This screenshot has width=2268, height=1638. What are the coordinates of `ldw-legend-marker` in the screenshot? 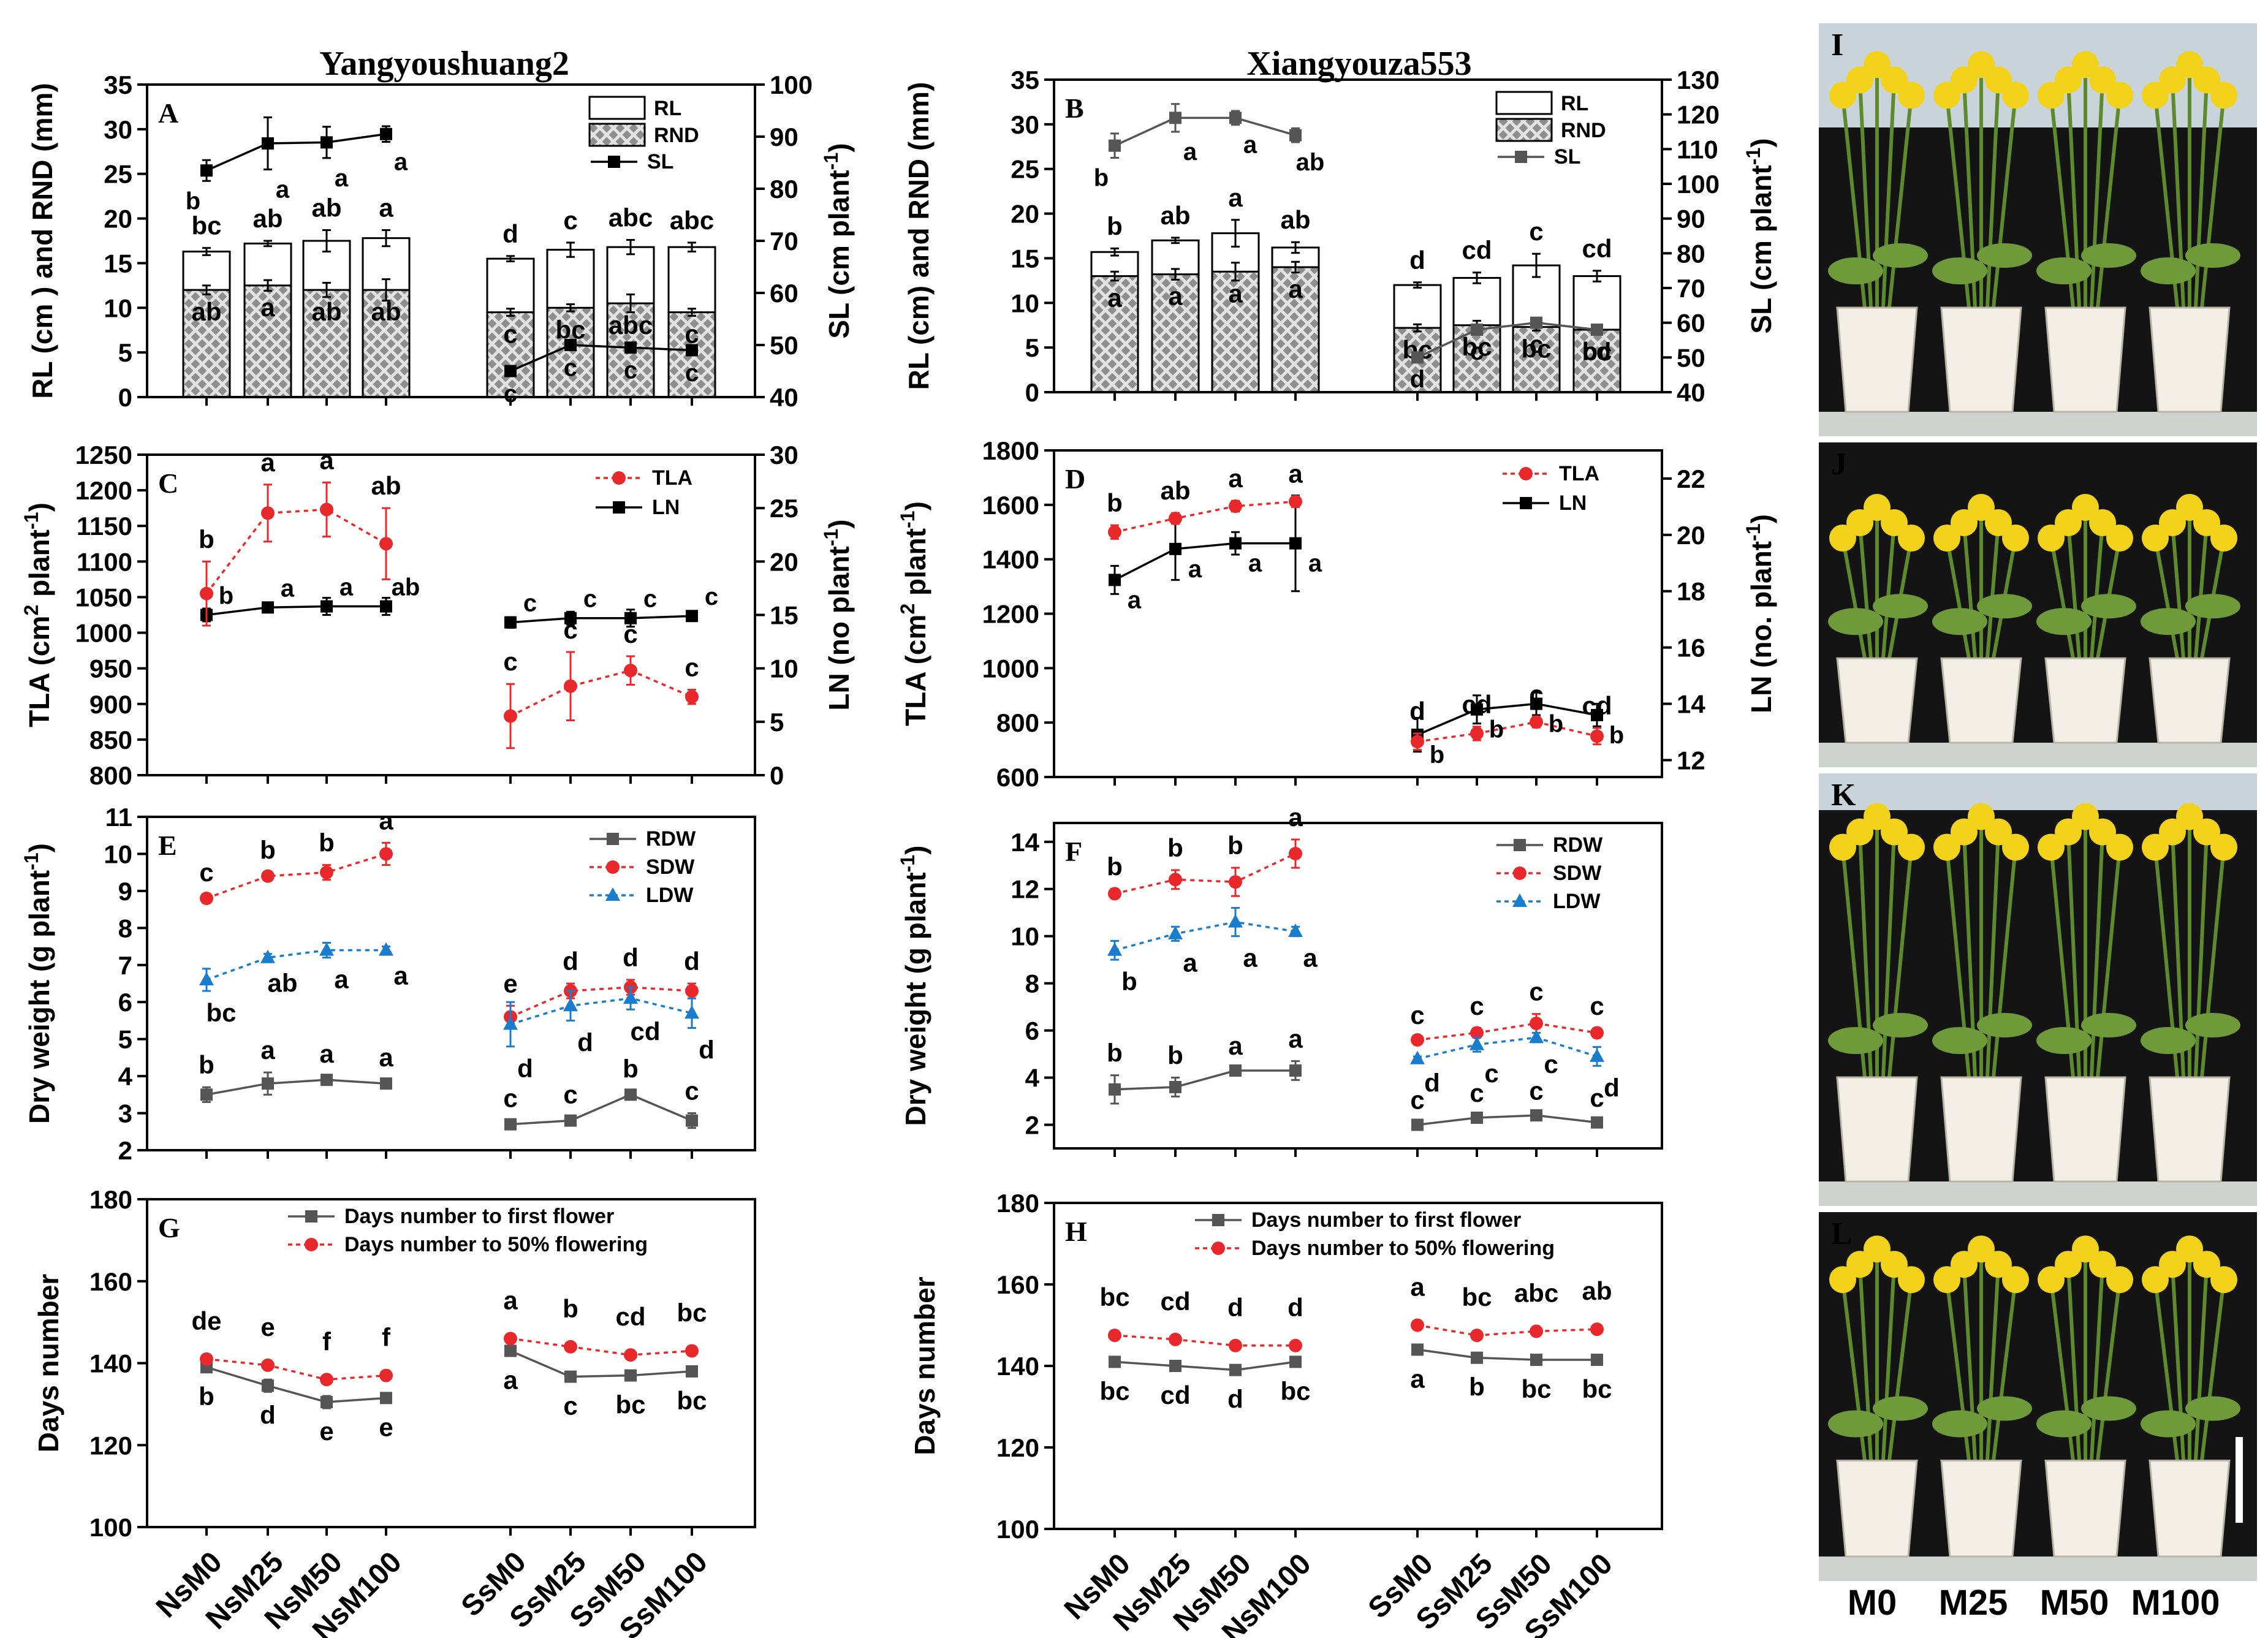 It's located at (612, 894).